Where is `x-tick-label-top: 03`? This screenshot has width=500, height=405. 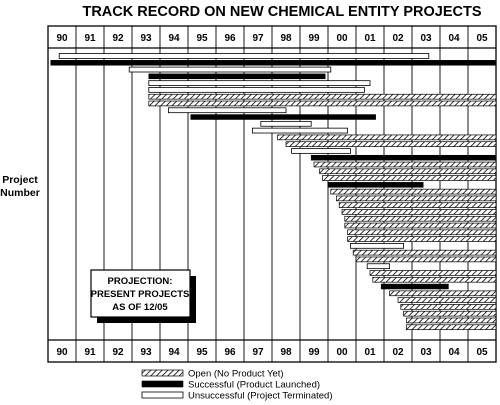
x-tick-label-top: 03 is located at coordinates (426, 38).